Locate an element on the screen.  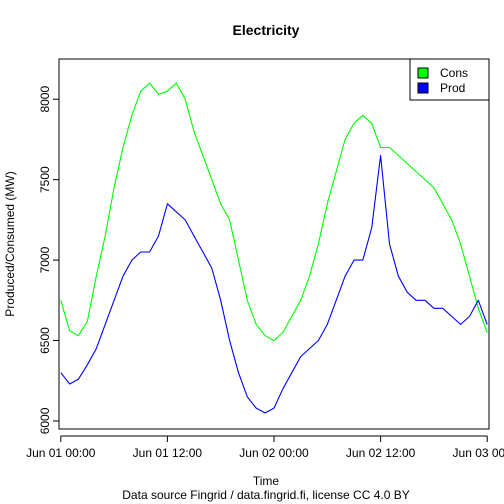
y-tick-label: 6000 is located at coordinates (45, 420).